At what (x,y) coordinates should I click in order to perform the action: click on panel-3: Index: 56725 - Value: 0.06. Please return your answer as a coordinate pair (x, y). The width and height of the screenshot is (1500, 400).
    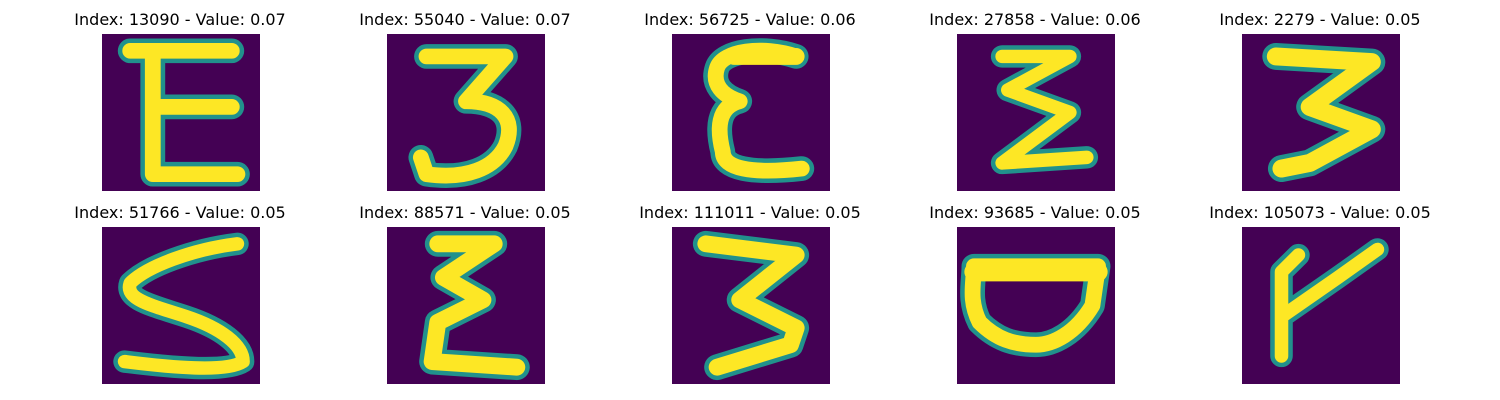
    Looking at the image, I should click on (750, 105).